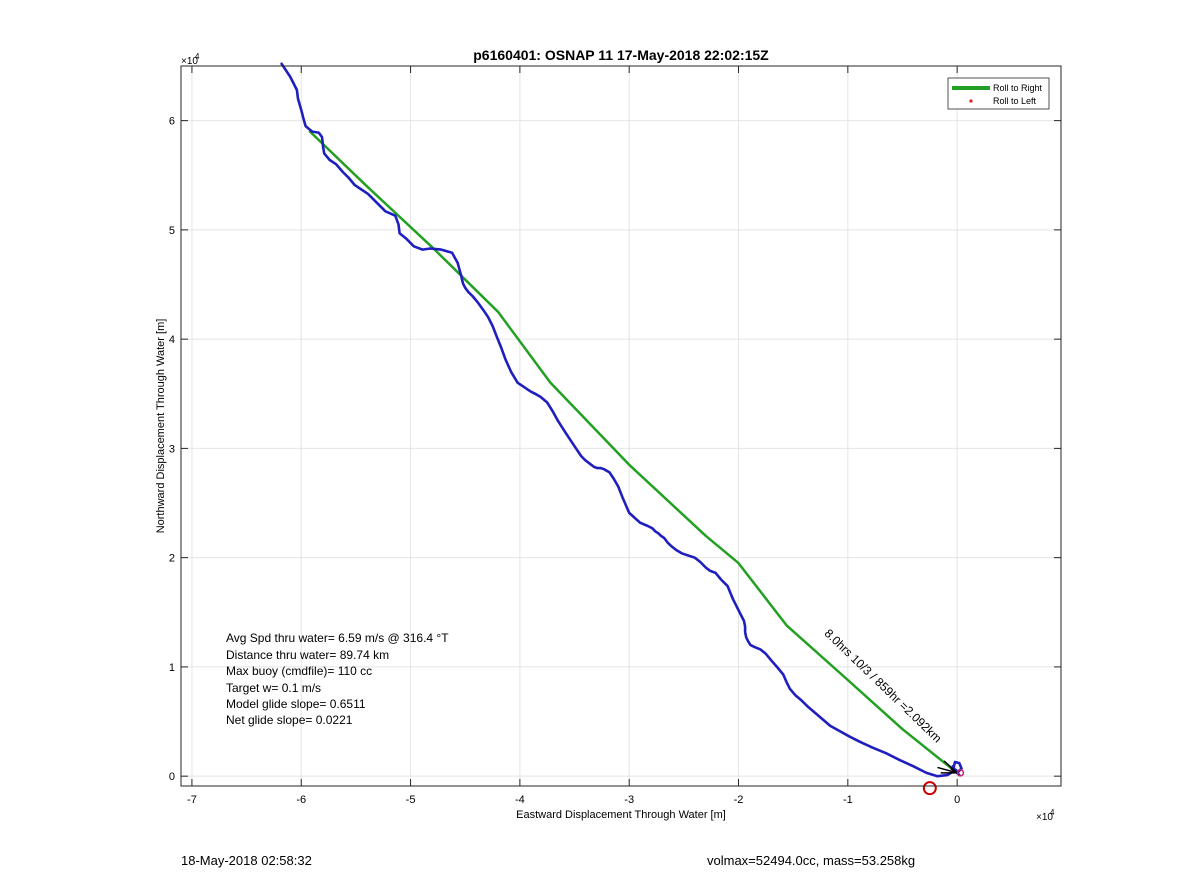  I want to click on start-marker, so click(960, 773).